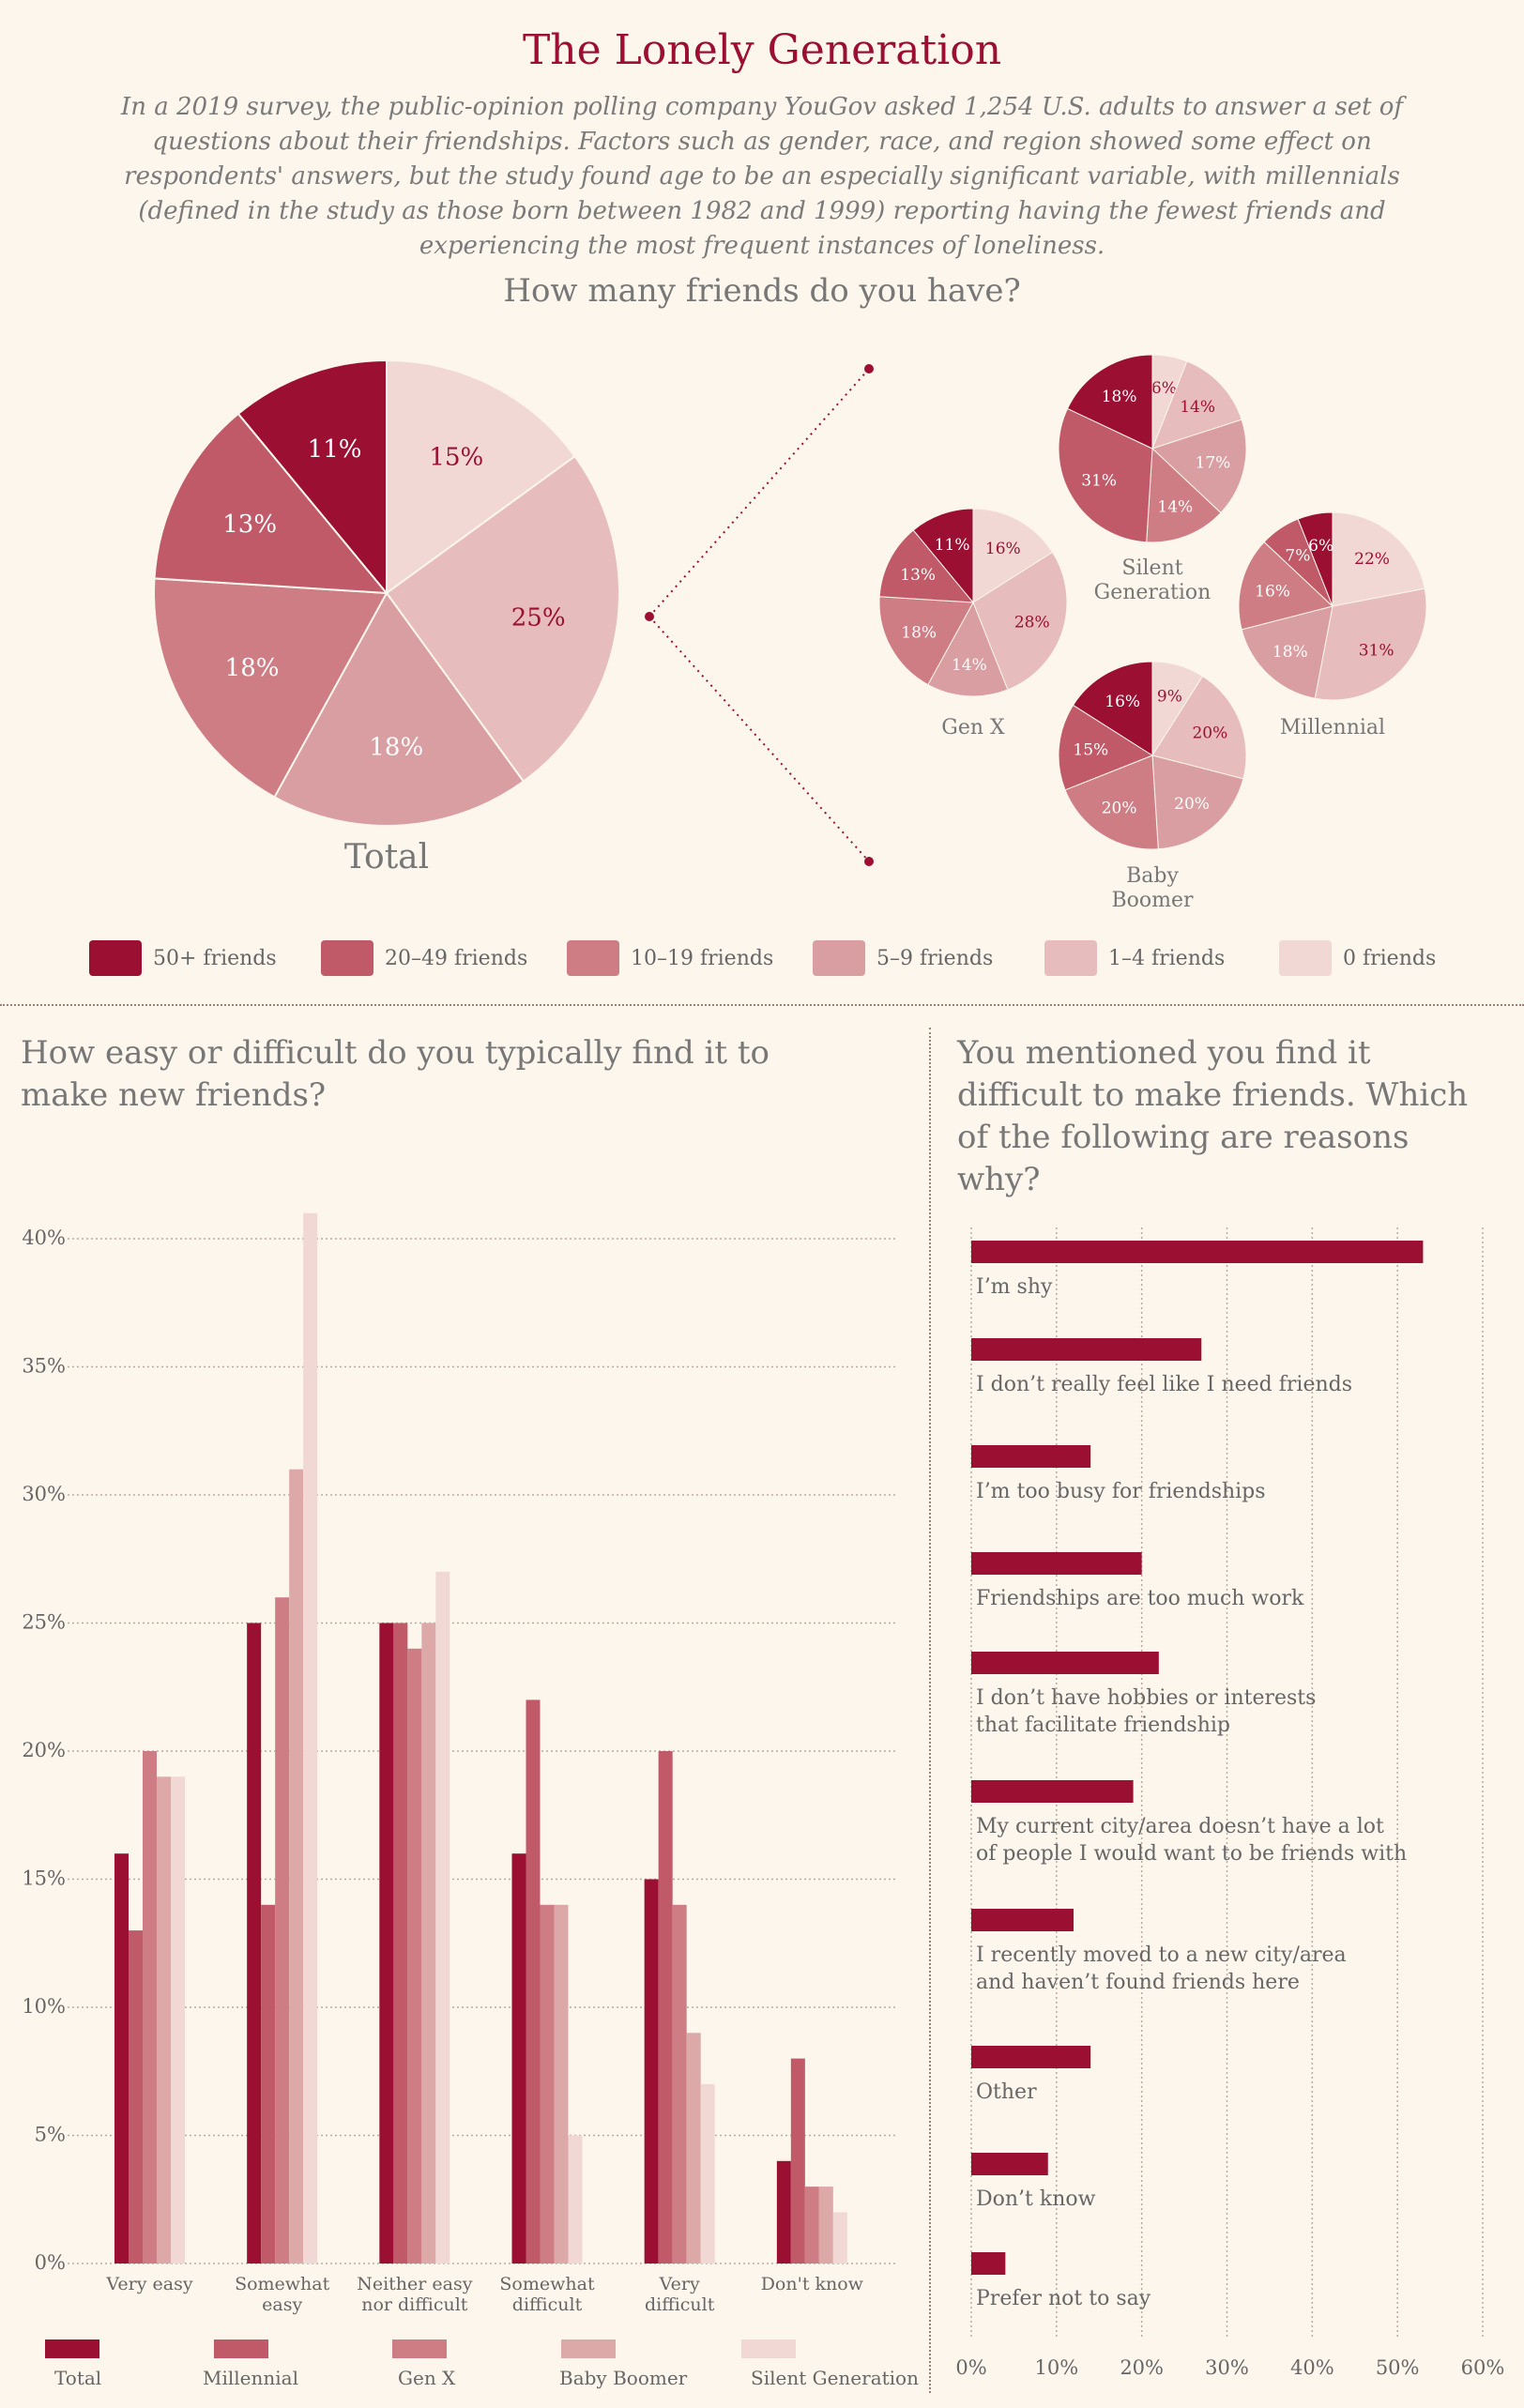  Describe the element at coordinates (623, 2378) in the screenshot. I see `legend-label: Baby Boomer` at that location.